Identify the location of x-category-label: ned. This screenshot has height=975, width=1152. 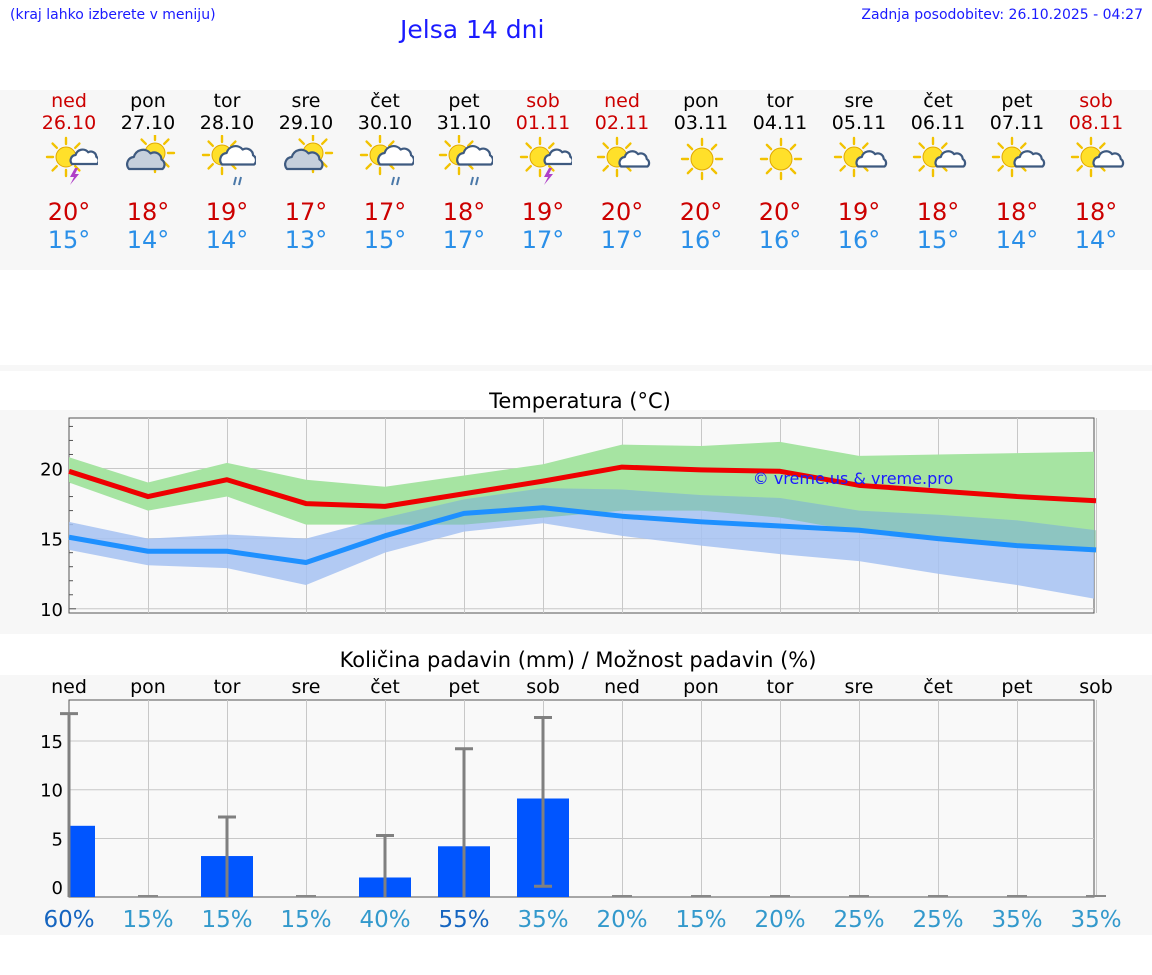
(69, 687).